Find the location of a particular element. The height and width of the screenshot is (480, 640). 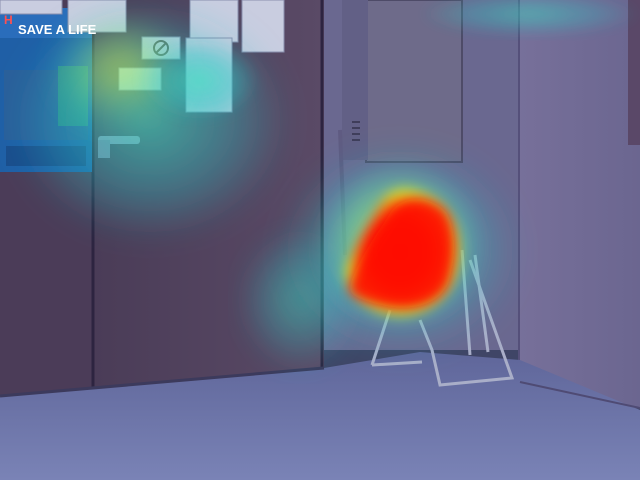

poster-headline: SAVE A LIFE is located at coordinates (57, 29).